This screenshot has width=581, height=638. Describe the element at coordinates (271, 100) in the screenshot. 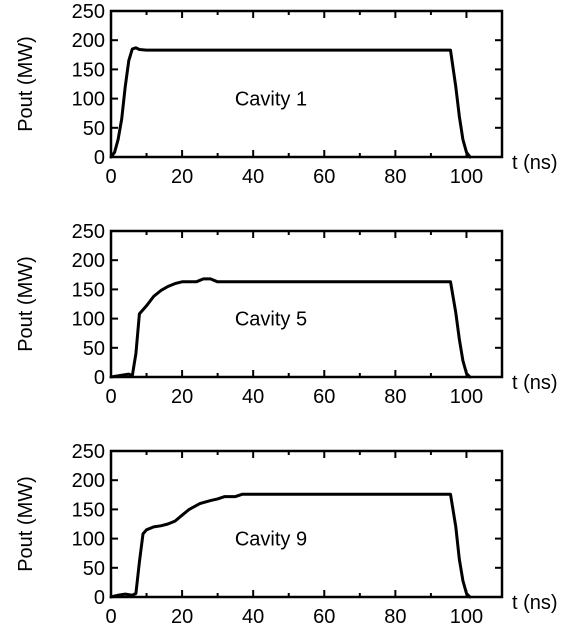

I see `cavity-label: Cavity 1` at that location.